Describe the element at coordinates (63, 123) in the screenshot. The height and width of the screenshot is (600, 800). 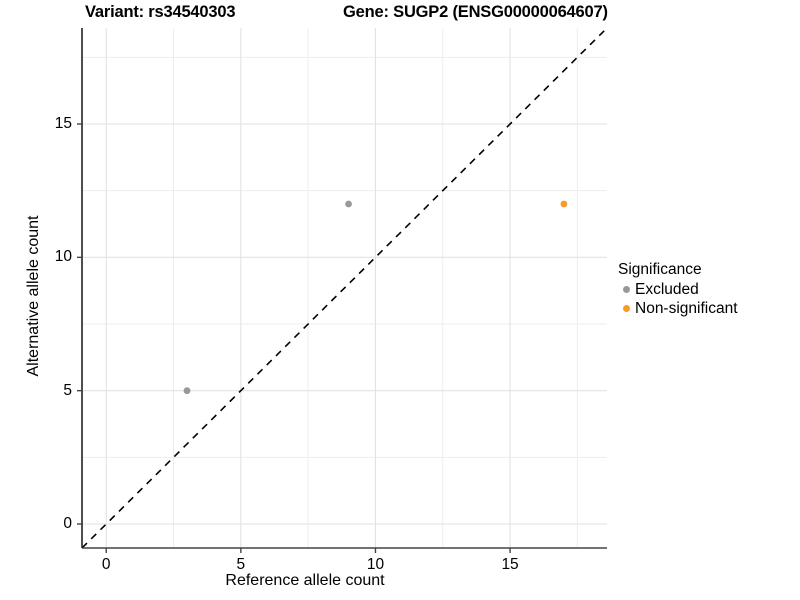
I see `y-tick-label: 15` at that location.